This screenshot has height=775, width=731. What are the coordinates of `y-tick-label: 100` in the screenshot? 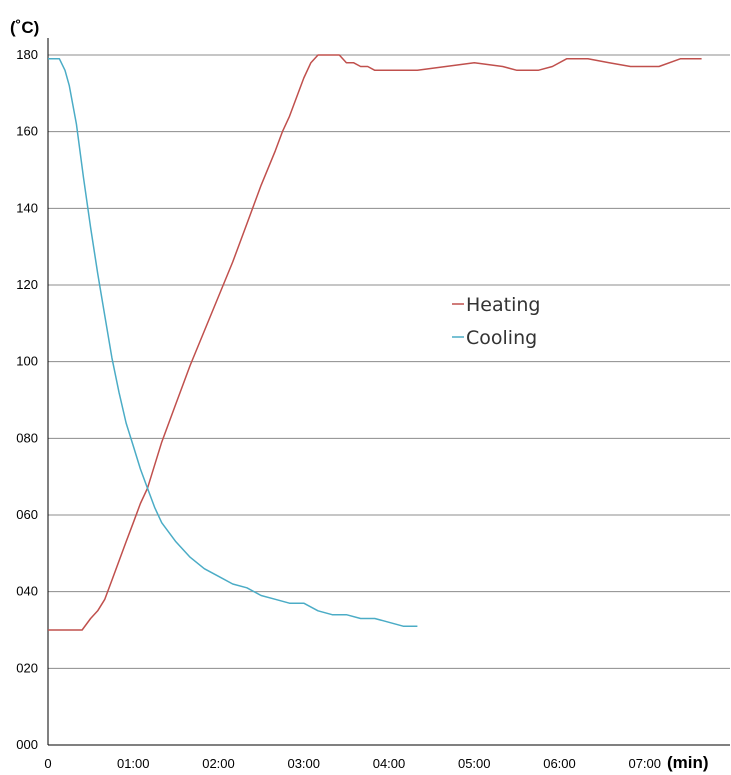 It's located at (27, 361).